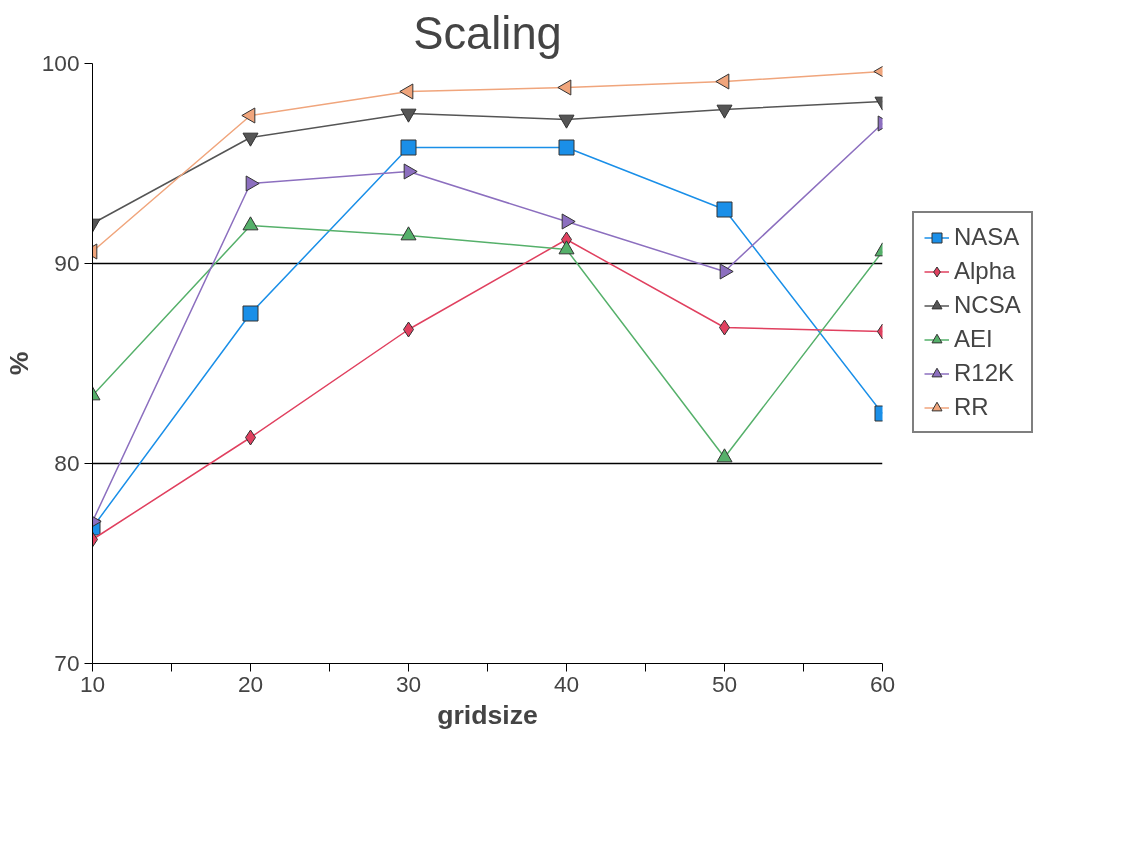 The width and height of the screenshot is (1145, 853). Describe the element at coordinates (92, 683) in the screenshot. I see `x-tick-label: 10` at that location.